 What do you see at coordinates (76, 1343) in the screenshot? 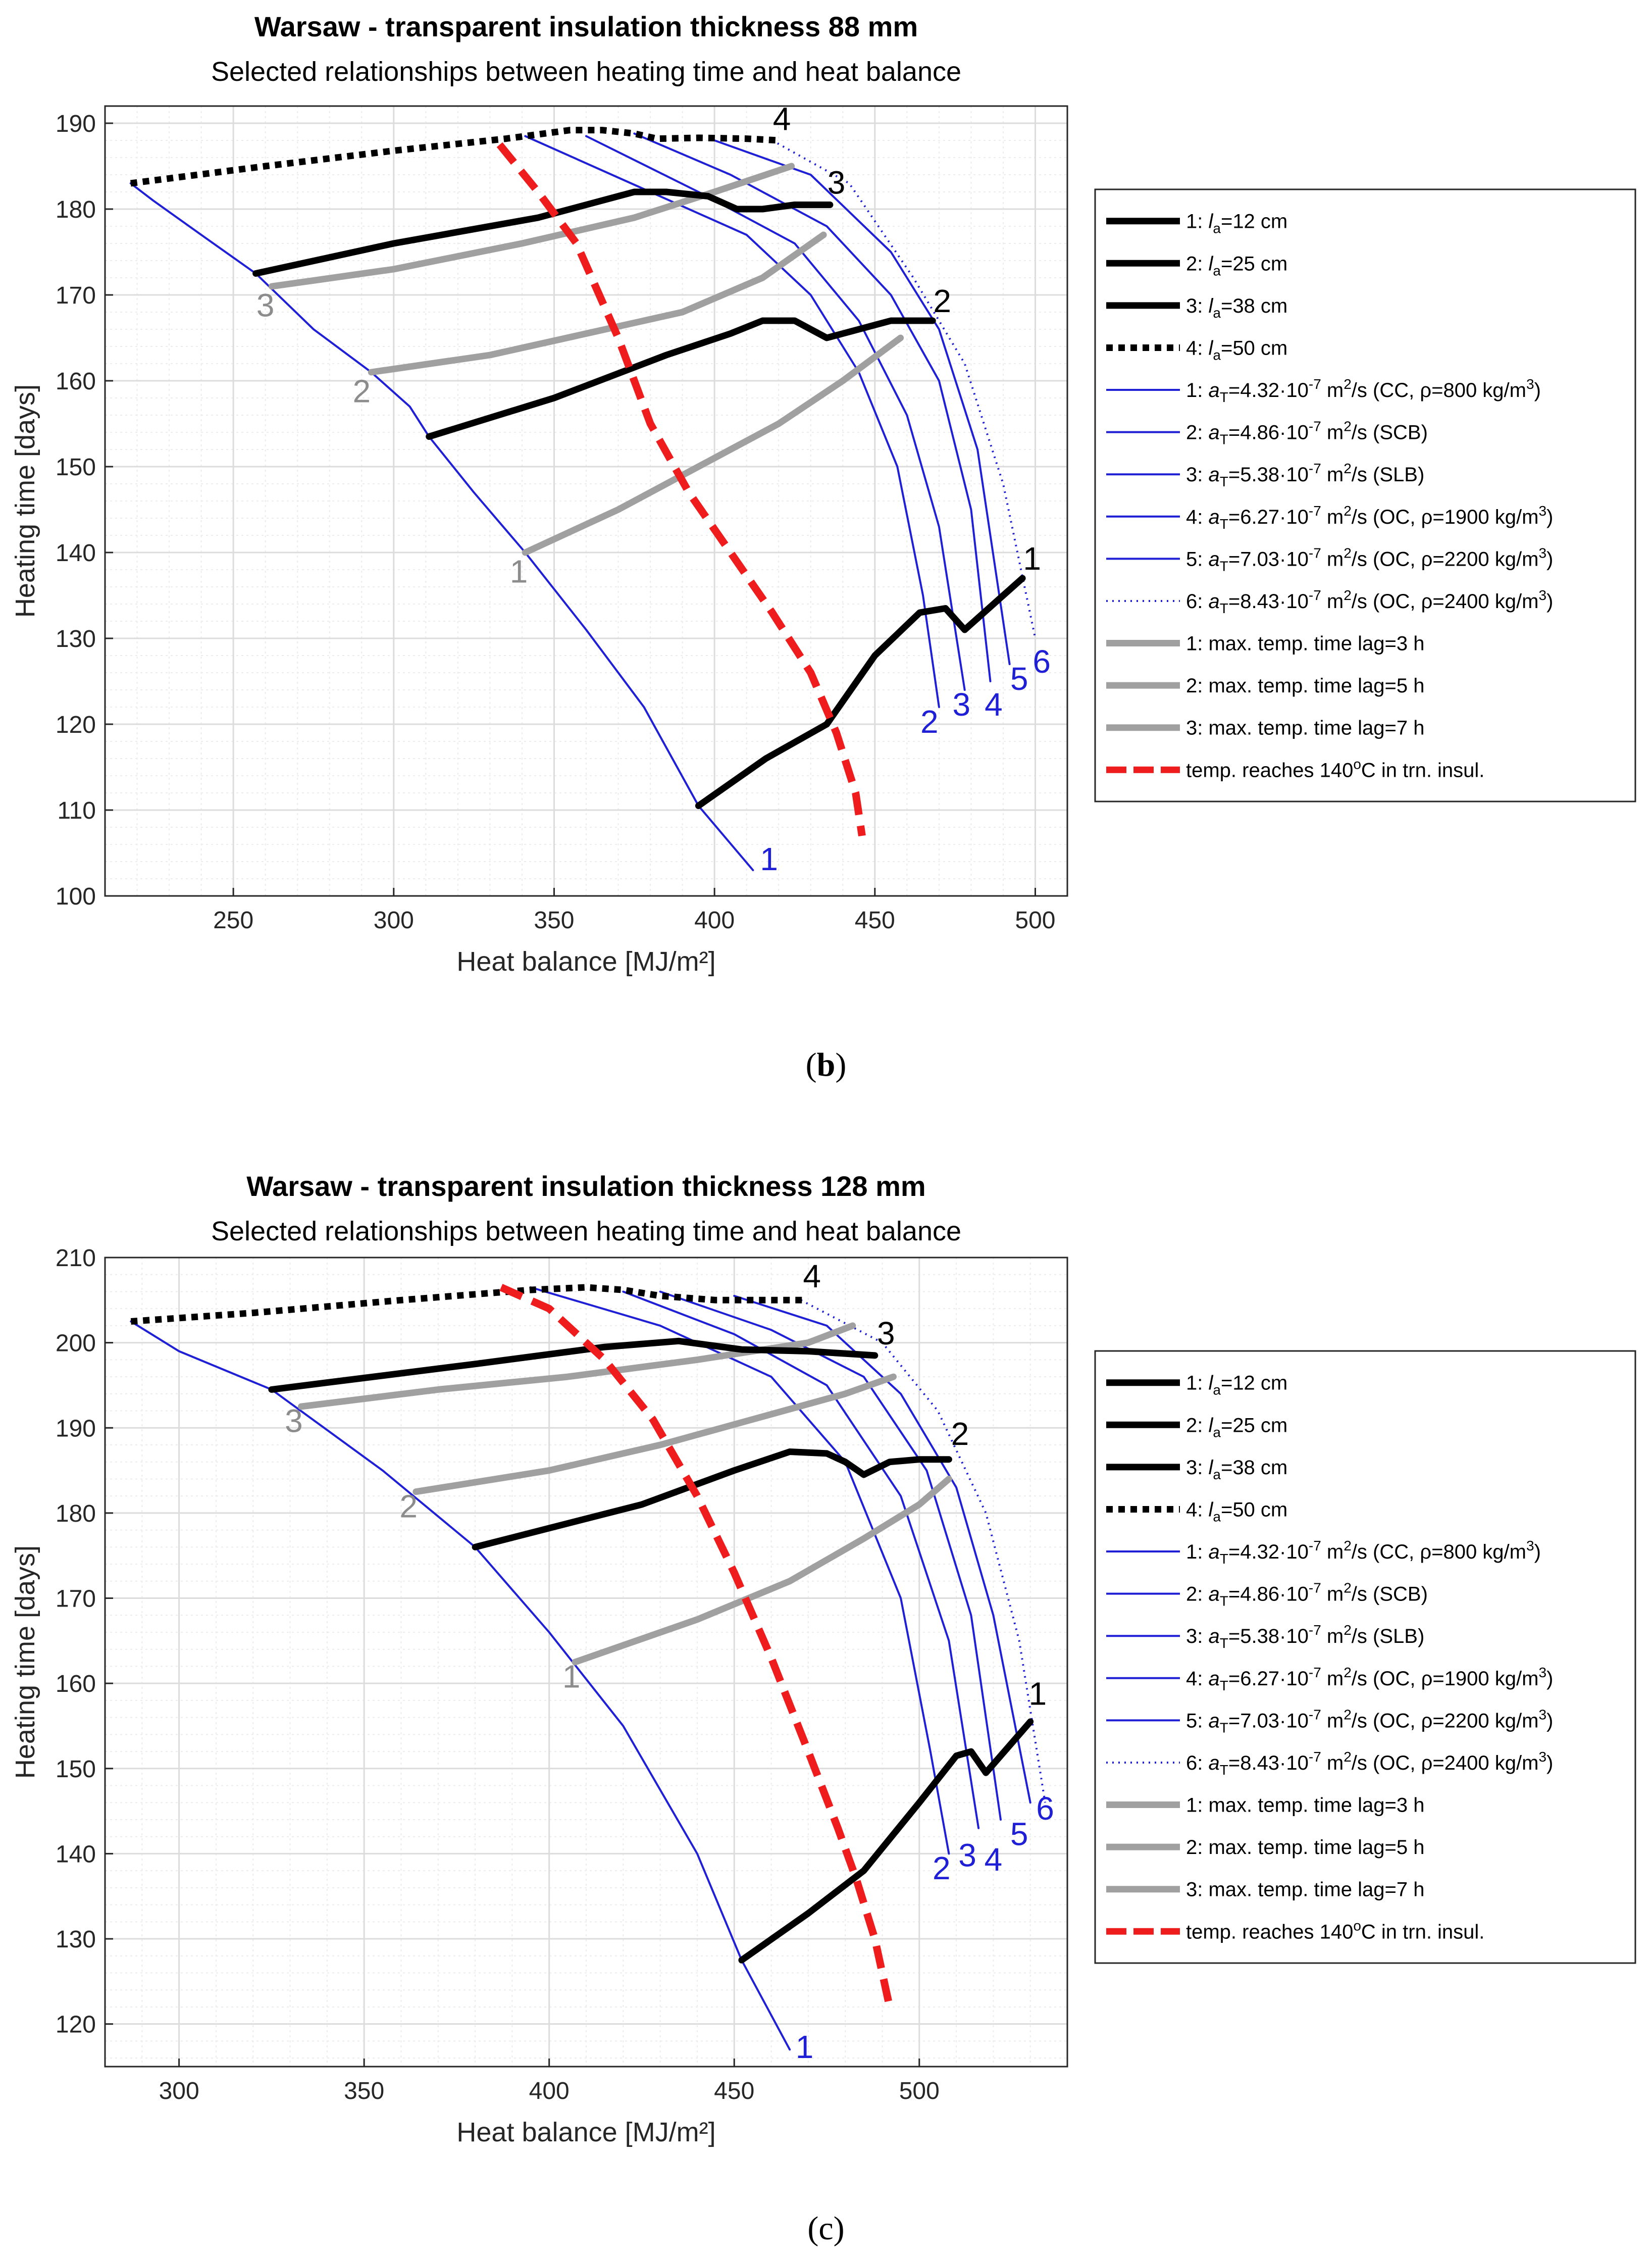
I see `y-tick-label: 200` at bounding box center [76, 1343].